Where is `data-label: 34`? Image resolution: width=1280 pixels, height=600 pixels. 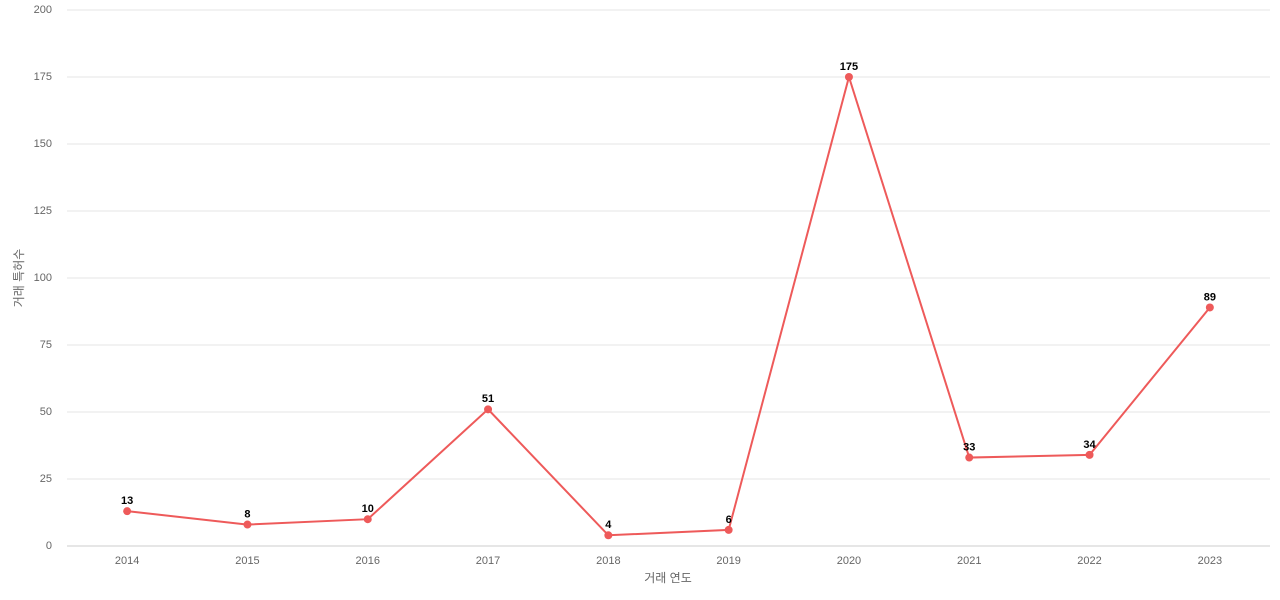
data-label: 34 is located at coordinates (1089, 445).